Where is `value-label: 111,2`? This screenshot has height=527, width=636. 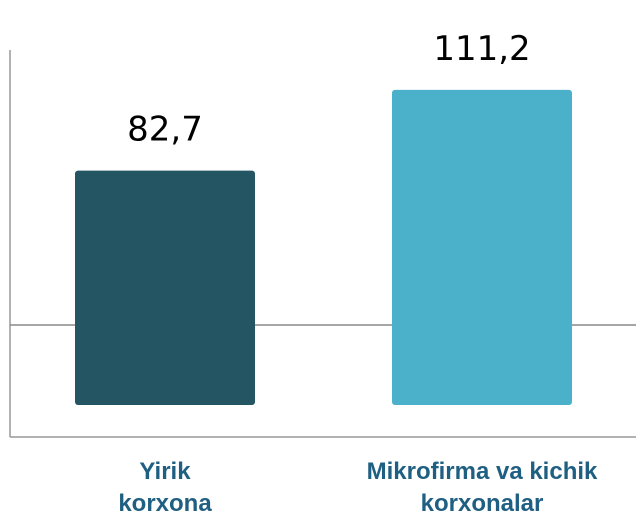 value-label: 111,2 is located at coordinates (481, 49).